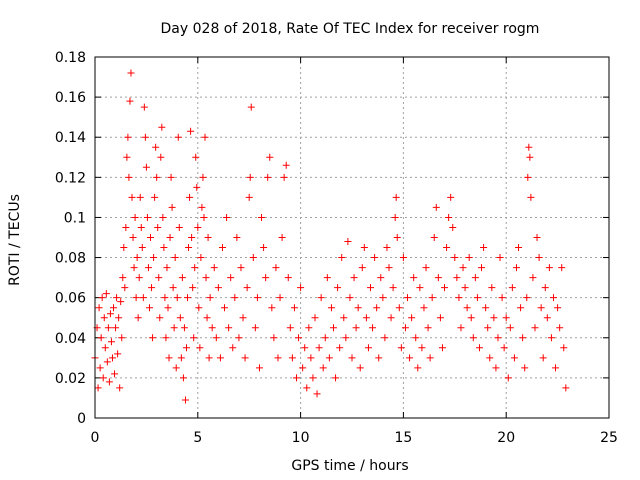 The image size is (640, 480). I want to click on x-tick-label: 10, so click(301, 438).